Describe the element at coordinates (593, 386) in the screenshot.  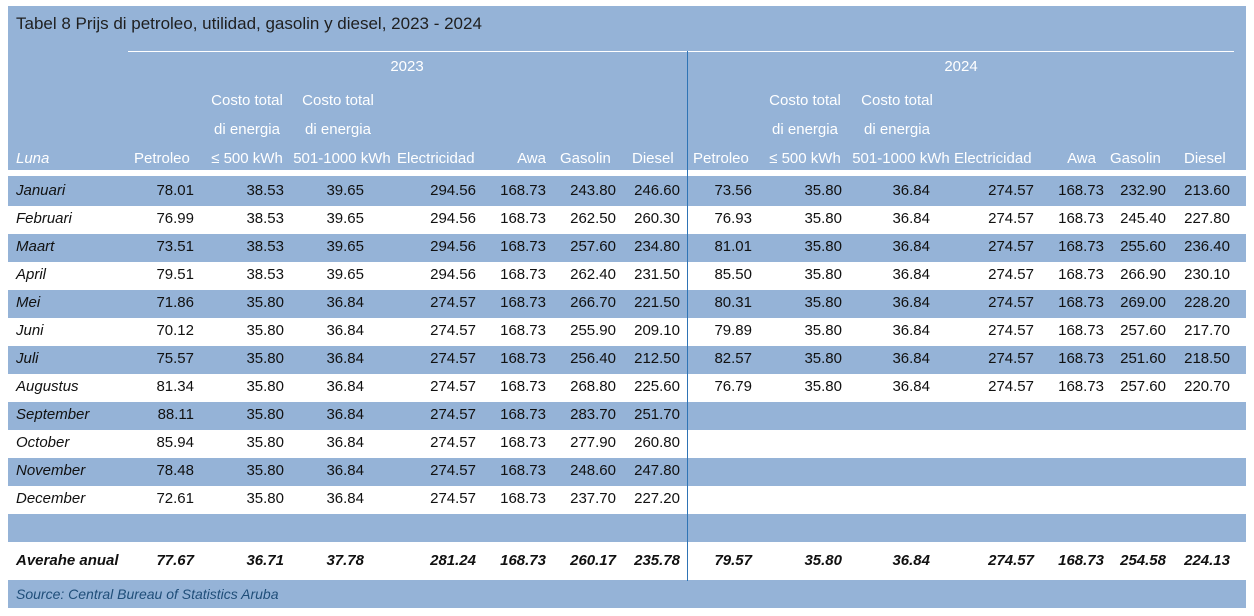
I see `gasolin-2023-cell: 268.80` at that location.